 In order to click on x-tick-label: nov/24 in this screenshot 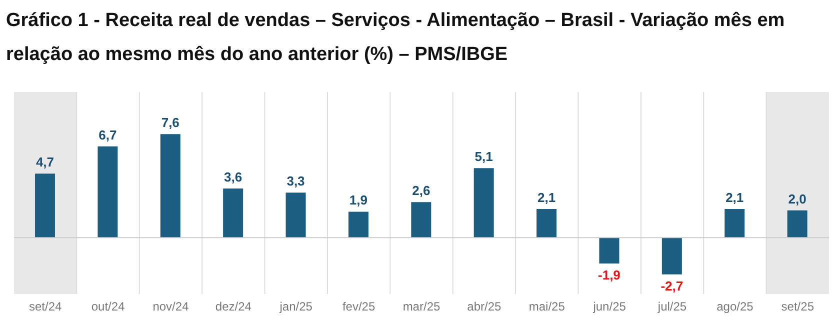, I will do `click(171, 307)`.